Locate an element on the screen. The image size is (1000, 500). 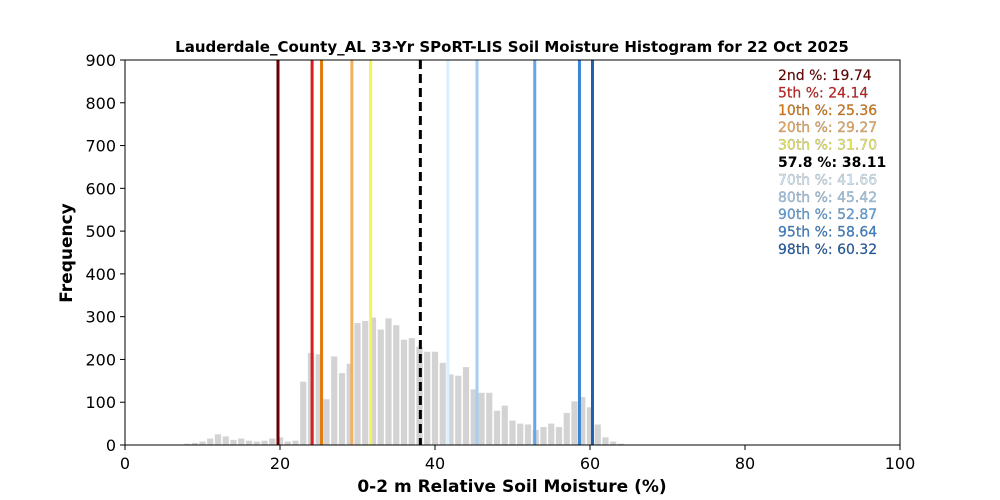
legend-entry: 90th %: 52.87 is located at coordinates (827, 215).